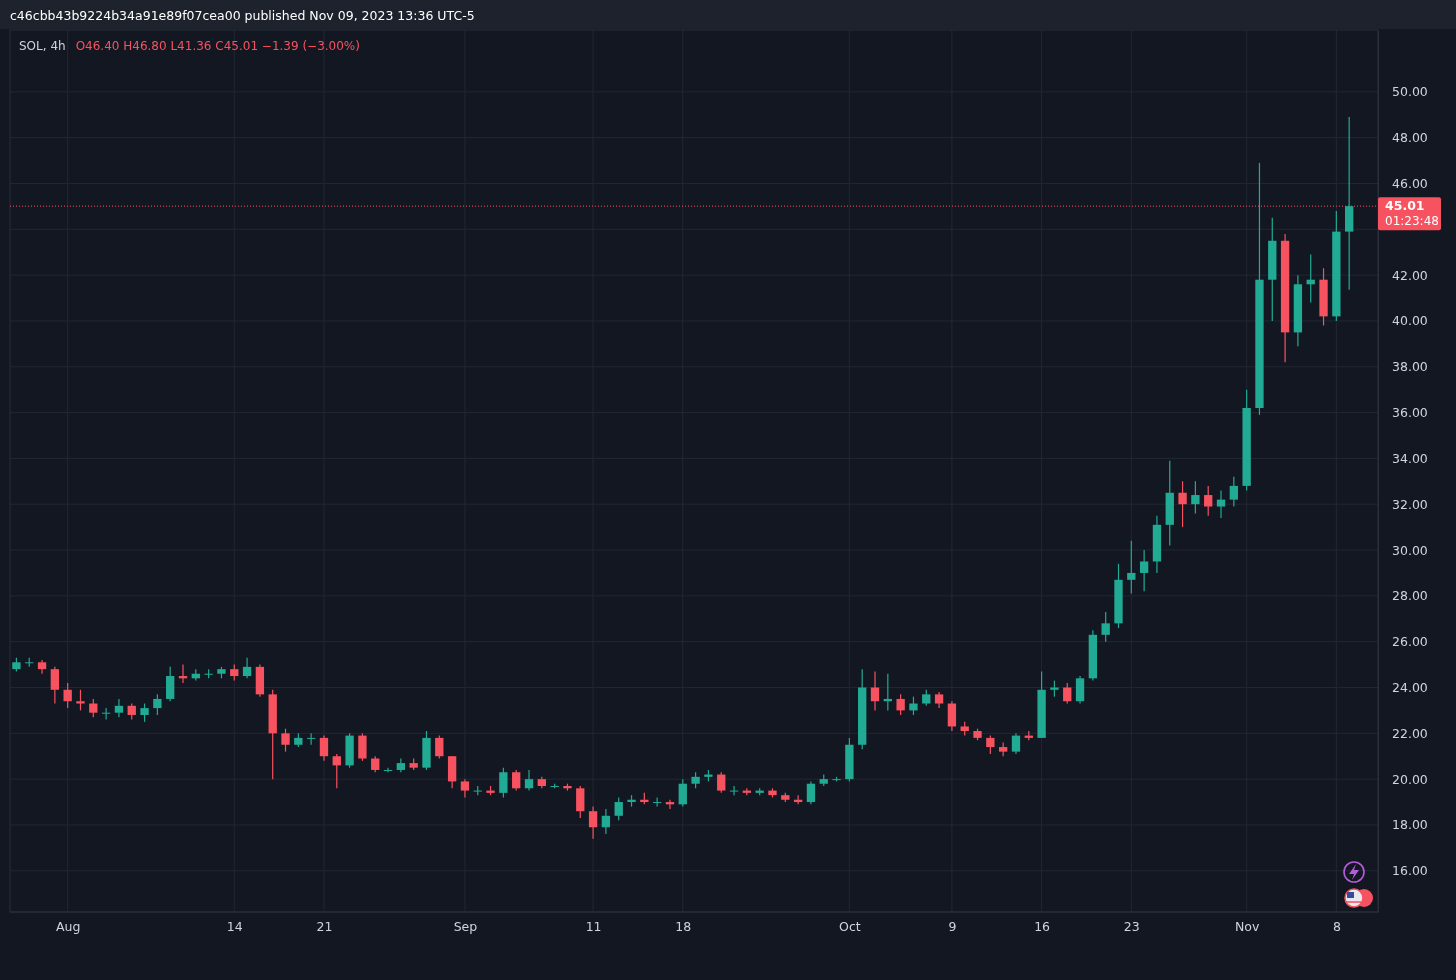  Describe the element at coordinates (1410, 183) in the screenshot. I see `y-tick-label: 46.00` at that location.